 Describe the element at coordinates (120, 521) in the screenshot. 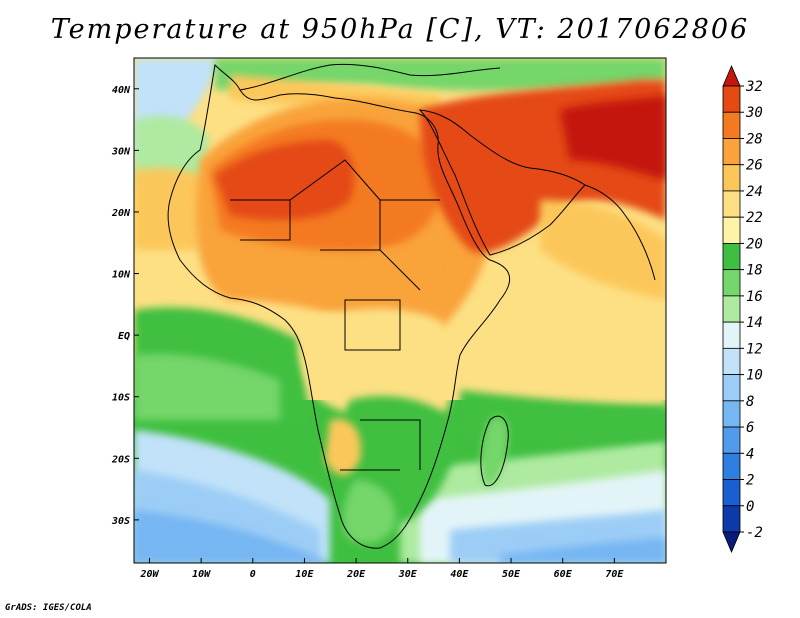

I see `lat-tick-label: 30S` at that location.